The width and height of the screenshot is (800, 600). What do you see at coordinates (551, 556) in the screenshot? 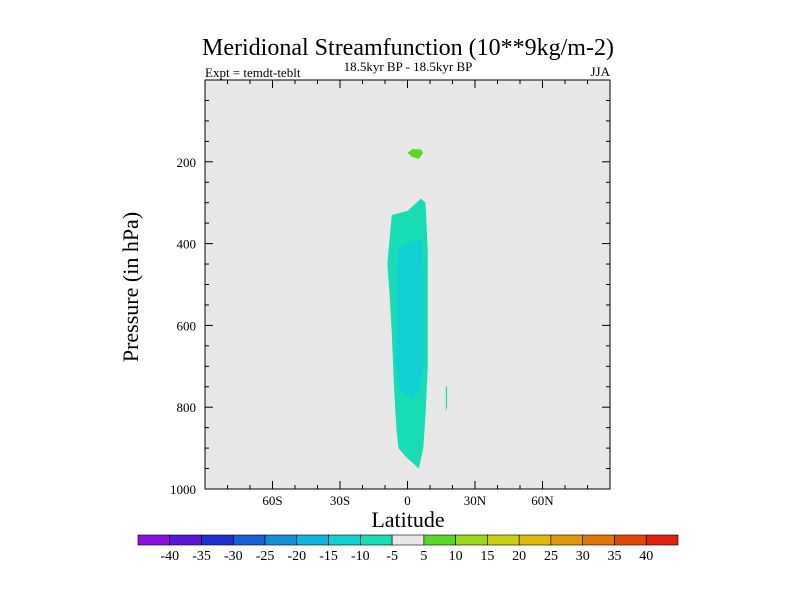
I see `colorbar-label: 25` at bounding box center [551, 556].